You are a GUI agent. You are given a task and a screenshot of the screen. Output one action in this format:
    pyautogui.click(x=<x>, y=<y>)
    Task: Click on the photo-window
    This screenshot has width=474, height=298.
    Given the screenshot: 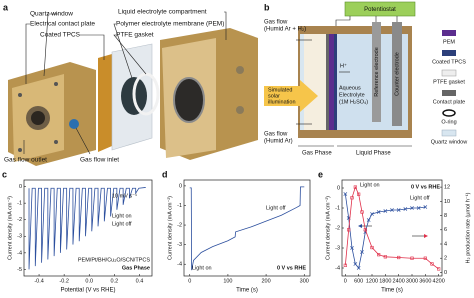 What is the action you would take?
    pyautogui.click(x=189, y=100)
    